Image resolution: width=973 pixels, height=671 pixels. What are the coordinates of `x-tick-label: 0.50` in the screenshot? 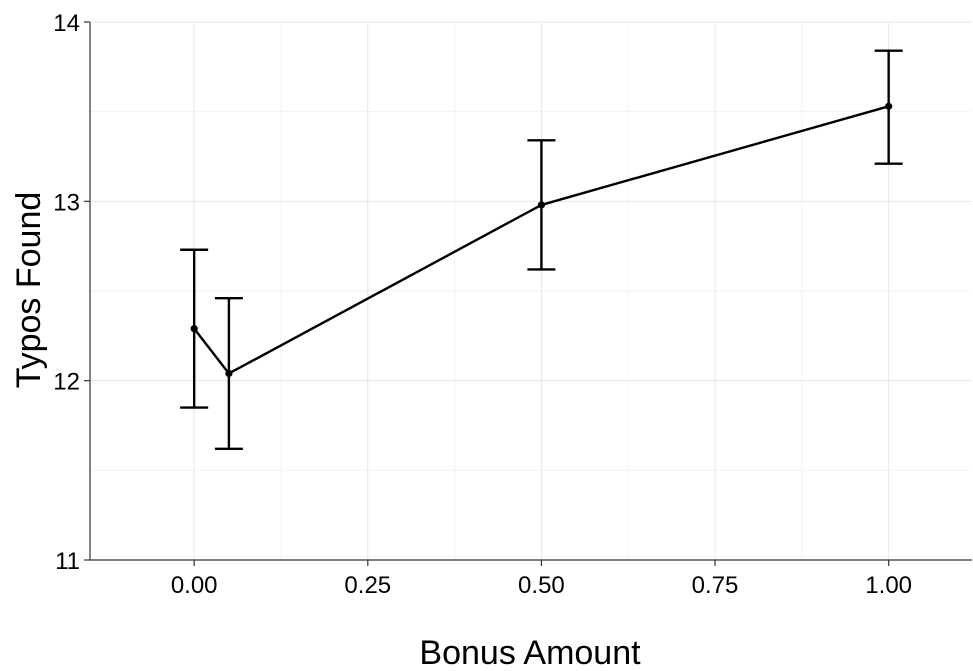 It's located at (541, 585).